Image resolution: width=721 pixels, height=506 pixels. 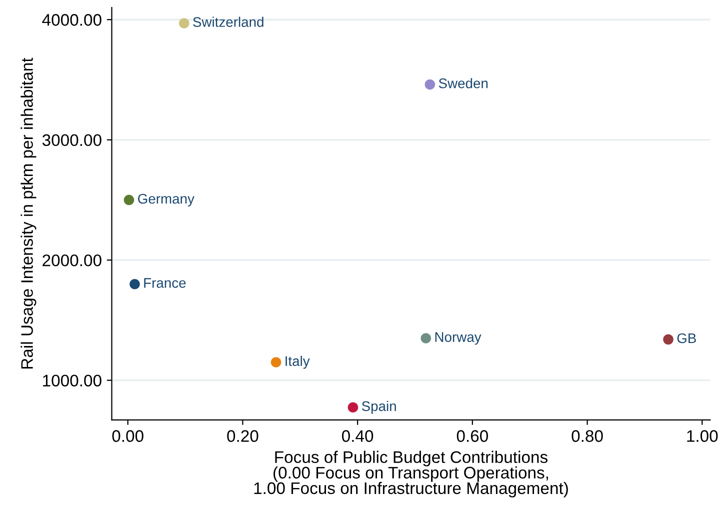 What do you see at coordinates (702, 436) in the screenshot?
I see `x-tick-label: 1.00` at bounding box center [702, 436].